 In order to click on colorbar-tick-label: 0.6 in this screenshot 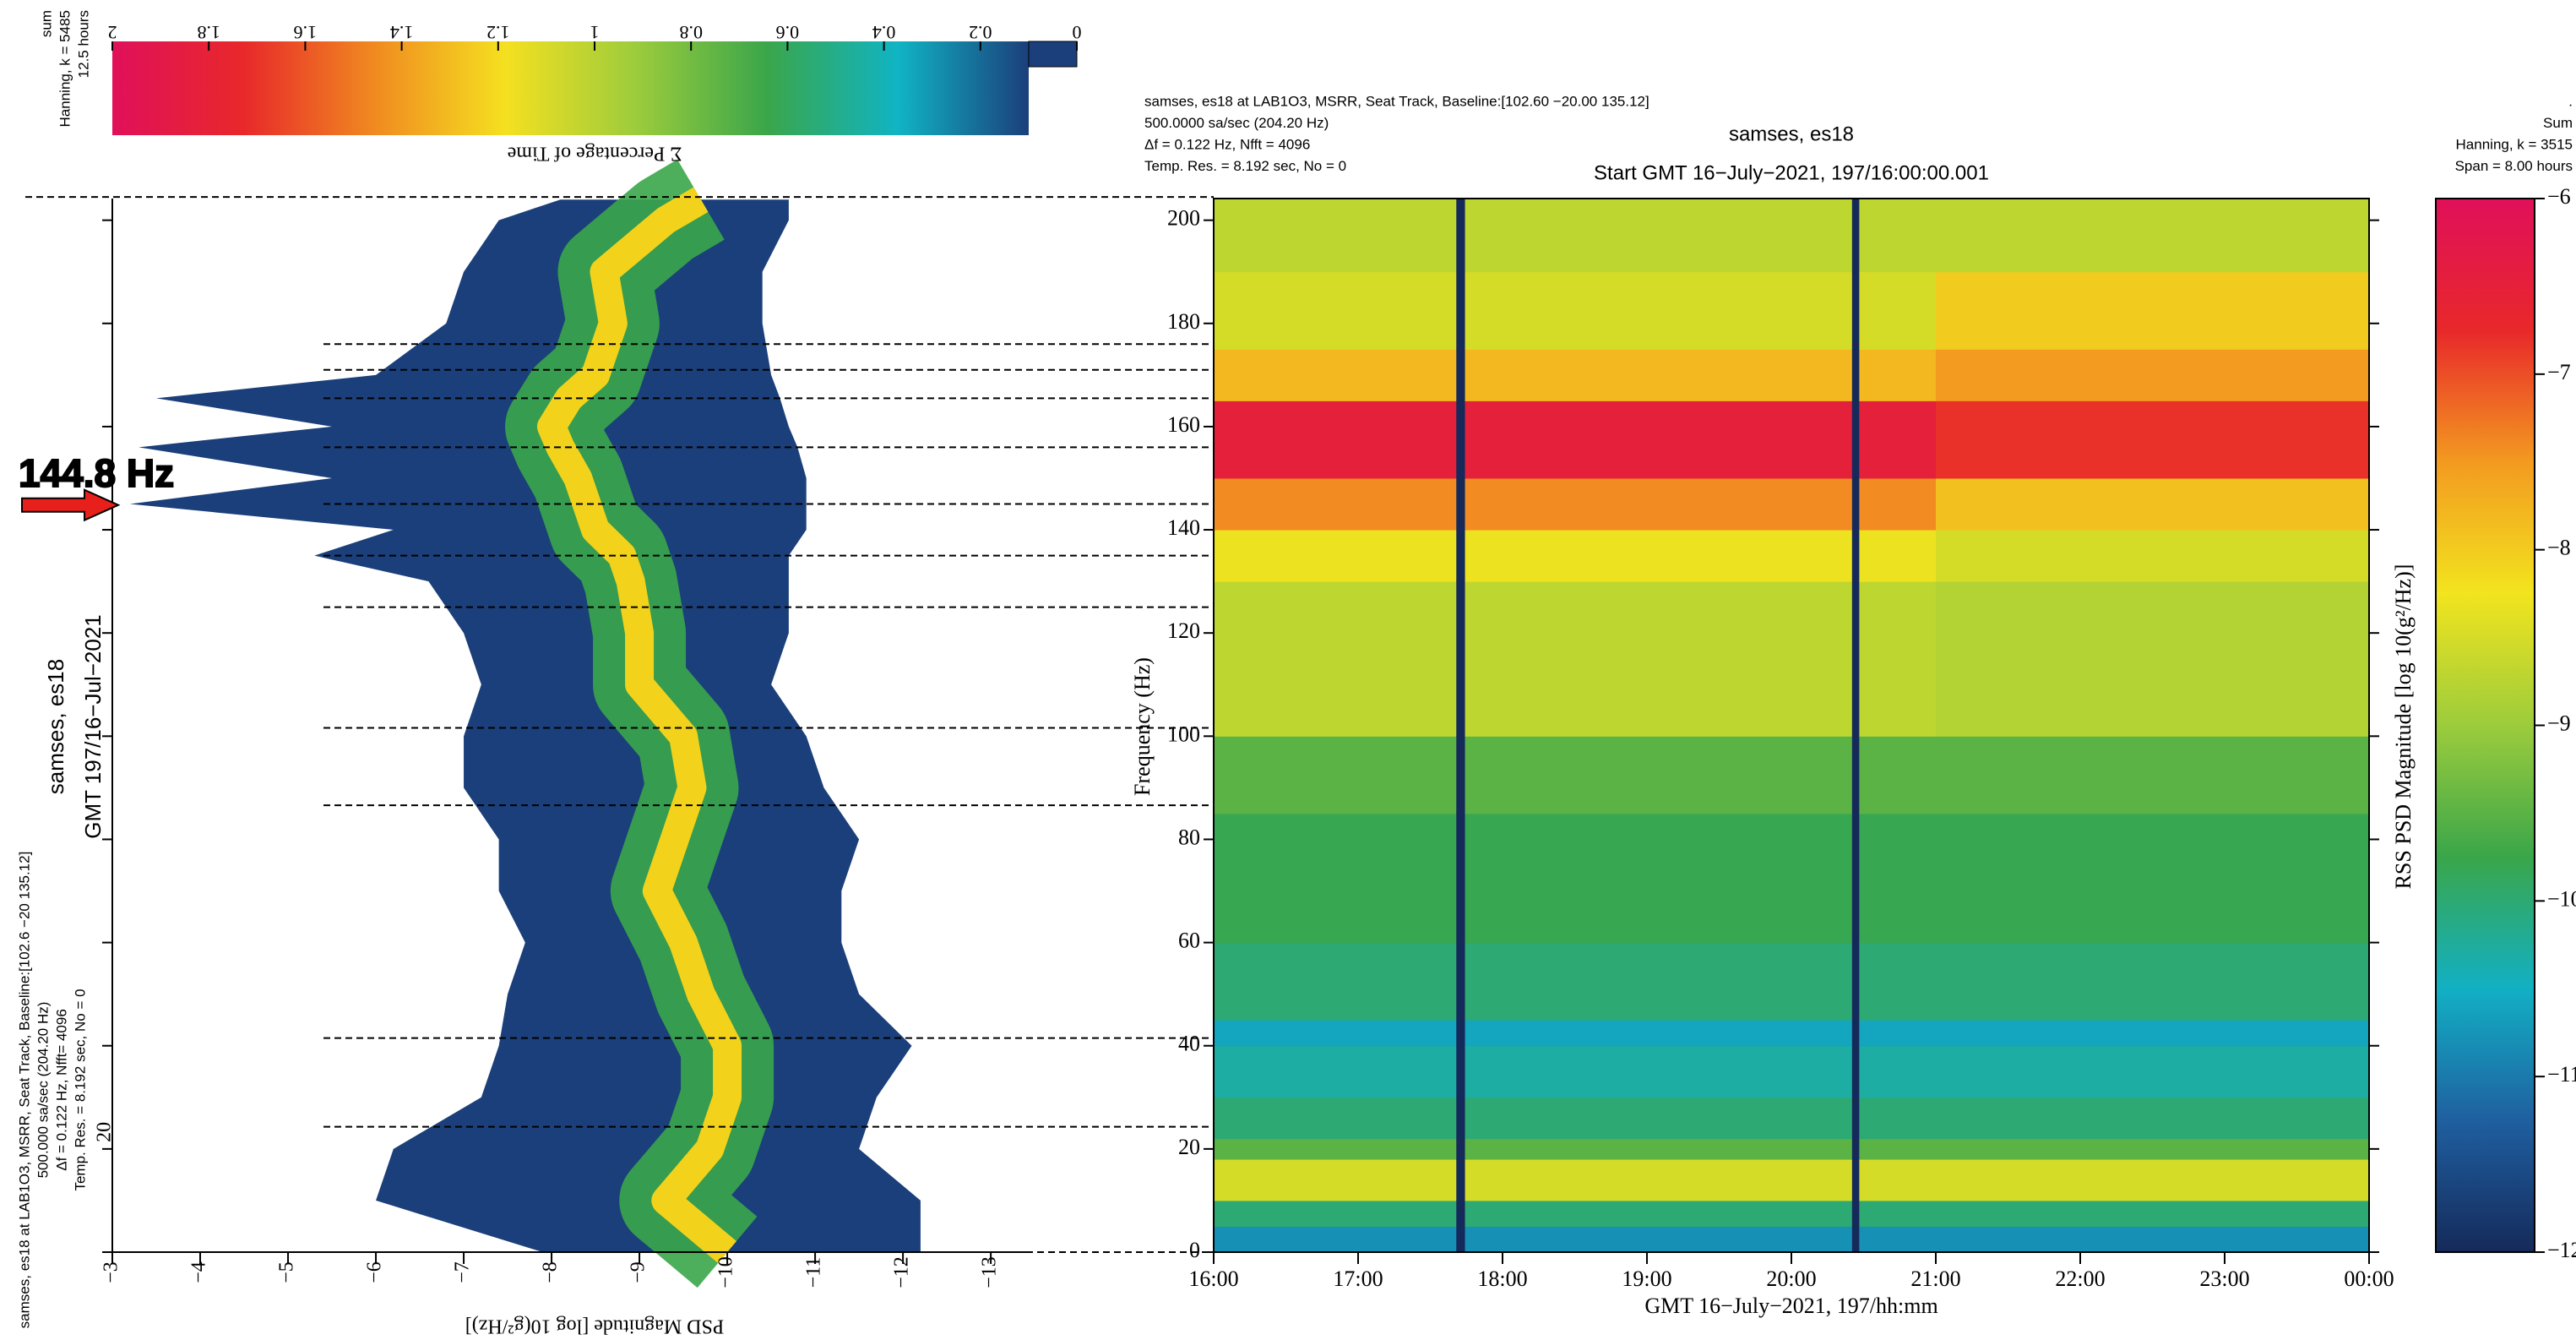, I will do `click(788, 32)`.